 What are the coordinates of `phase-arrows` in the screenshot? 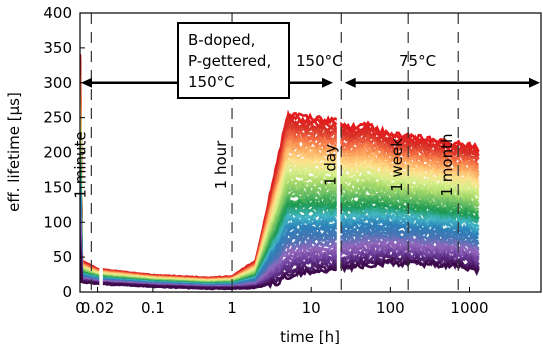 It's located at (310, 82).